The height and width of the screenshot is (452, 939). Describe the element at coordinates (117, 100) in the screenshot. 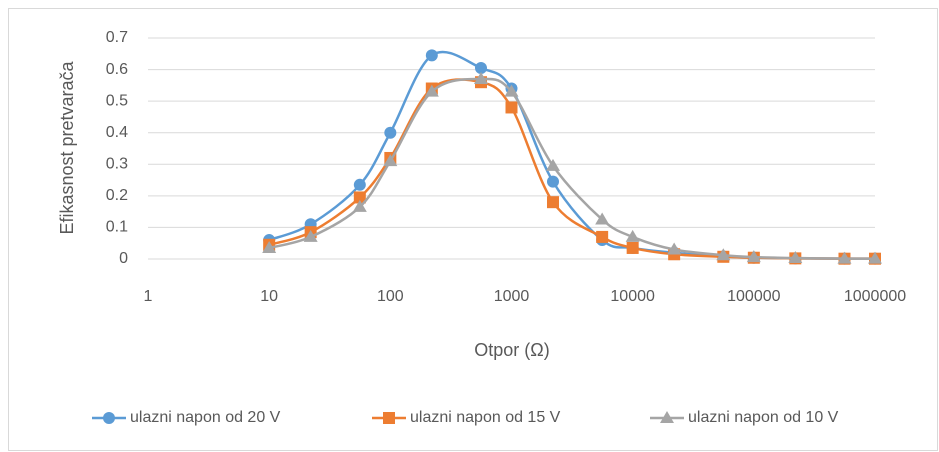

I see `y-tick-label: 0.5` at that location.